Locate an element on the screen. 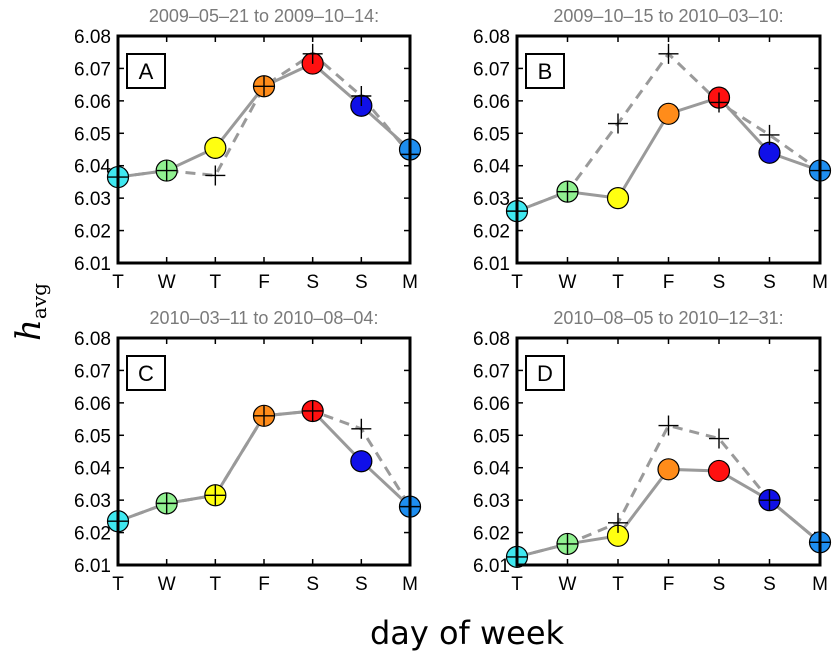 The image size is (836, 660). panel-title: 2010–03–11 to 2010–08–04: is located at coordinates (264, 318).